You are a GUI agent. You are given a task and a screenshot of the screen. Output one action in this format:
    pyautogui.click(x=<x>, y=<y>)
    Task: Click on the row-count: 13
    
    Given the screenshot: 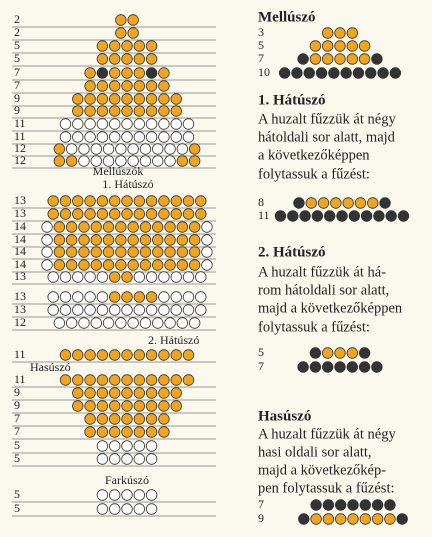 What is the action you would take?
    pyautogui.click(x=20, y=309)
    